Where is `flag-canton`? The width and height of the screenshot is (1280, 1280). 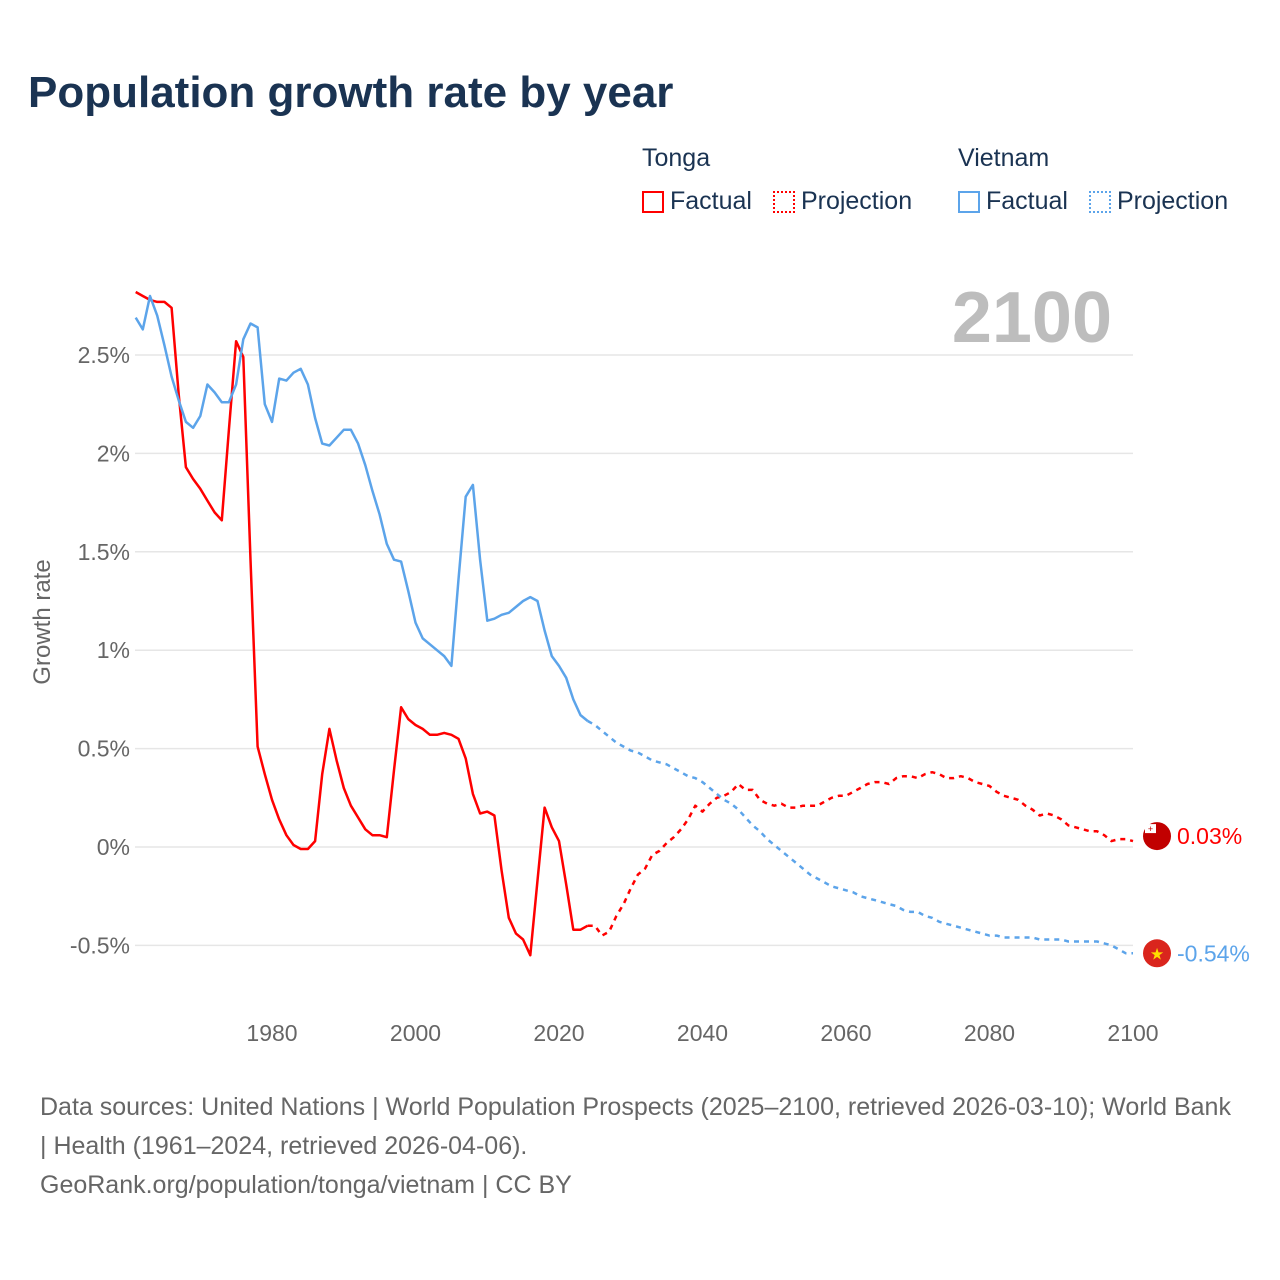
flag-canton is located at coordinates (1150, 829).